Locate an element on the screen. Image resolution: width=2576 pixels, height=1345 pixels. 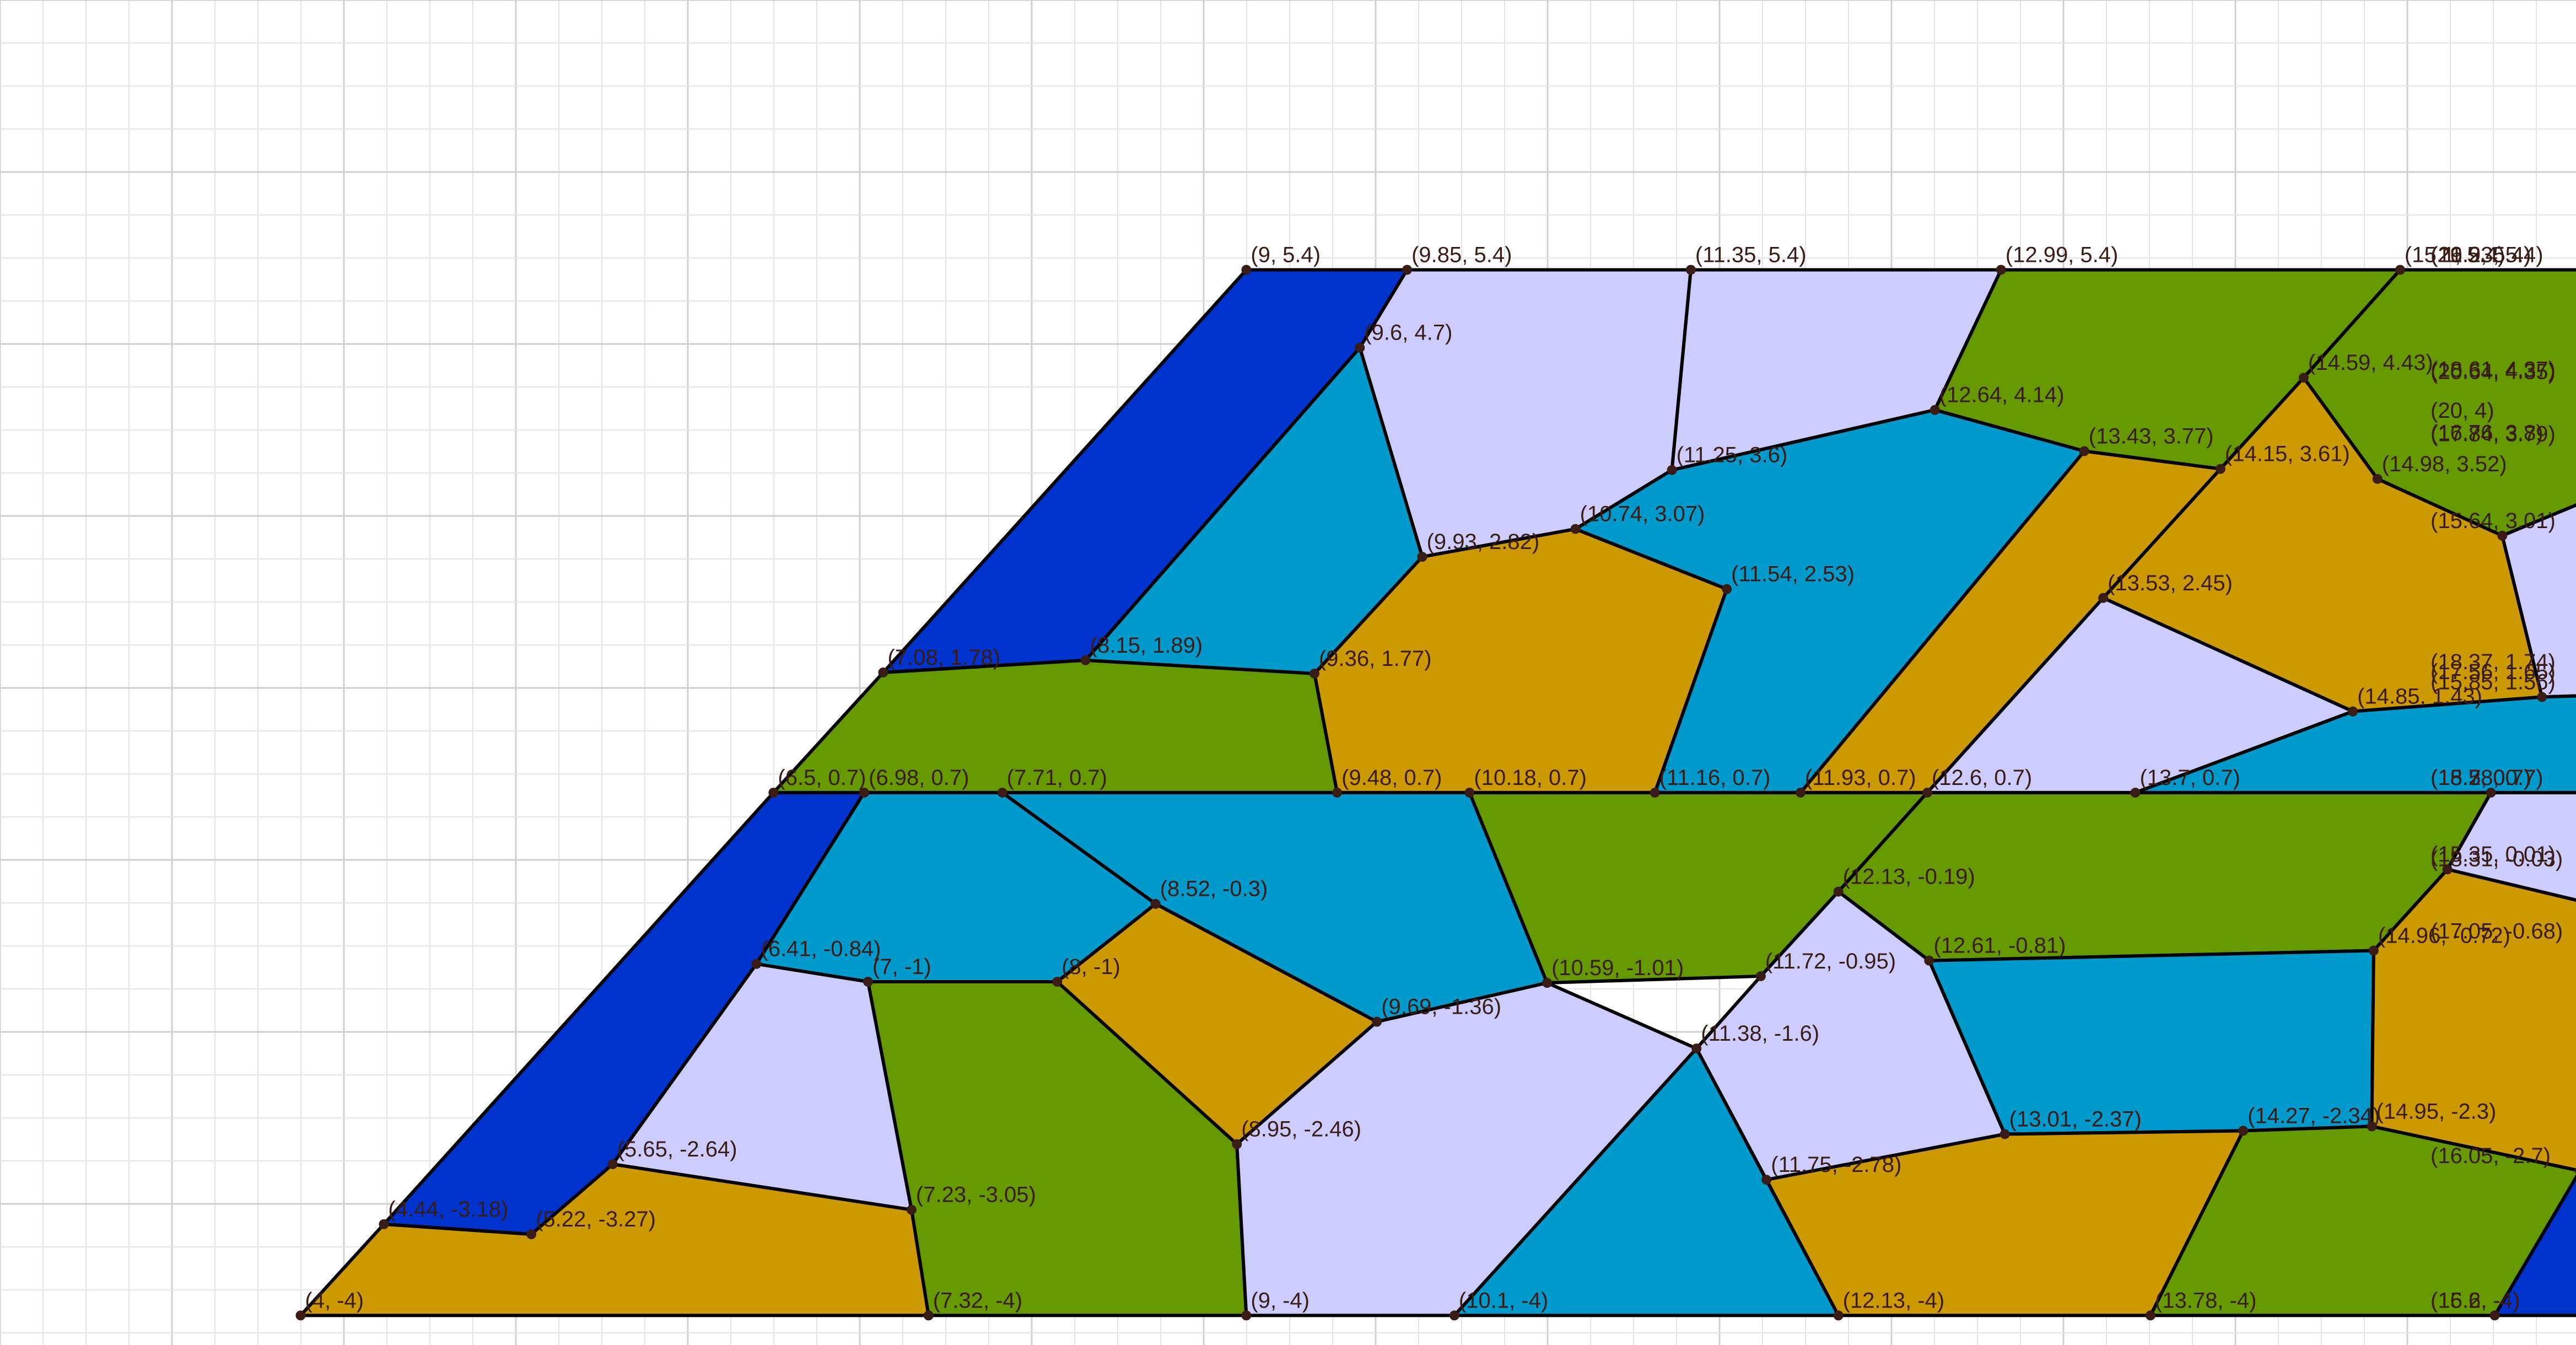
region-olive is located at coordinates (2362, 1221).